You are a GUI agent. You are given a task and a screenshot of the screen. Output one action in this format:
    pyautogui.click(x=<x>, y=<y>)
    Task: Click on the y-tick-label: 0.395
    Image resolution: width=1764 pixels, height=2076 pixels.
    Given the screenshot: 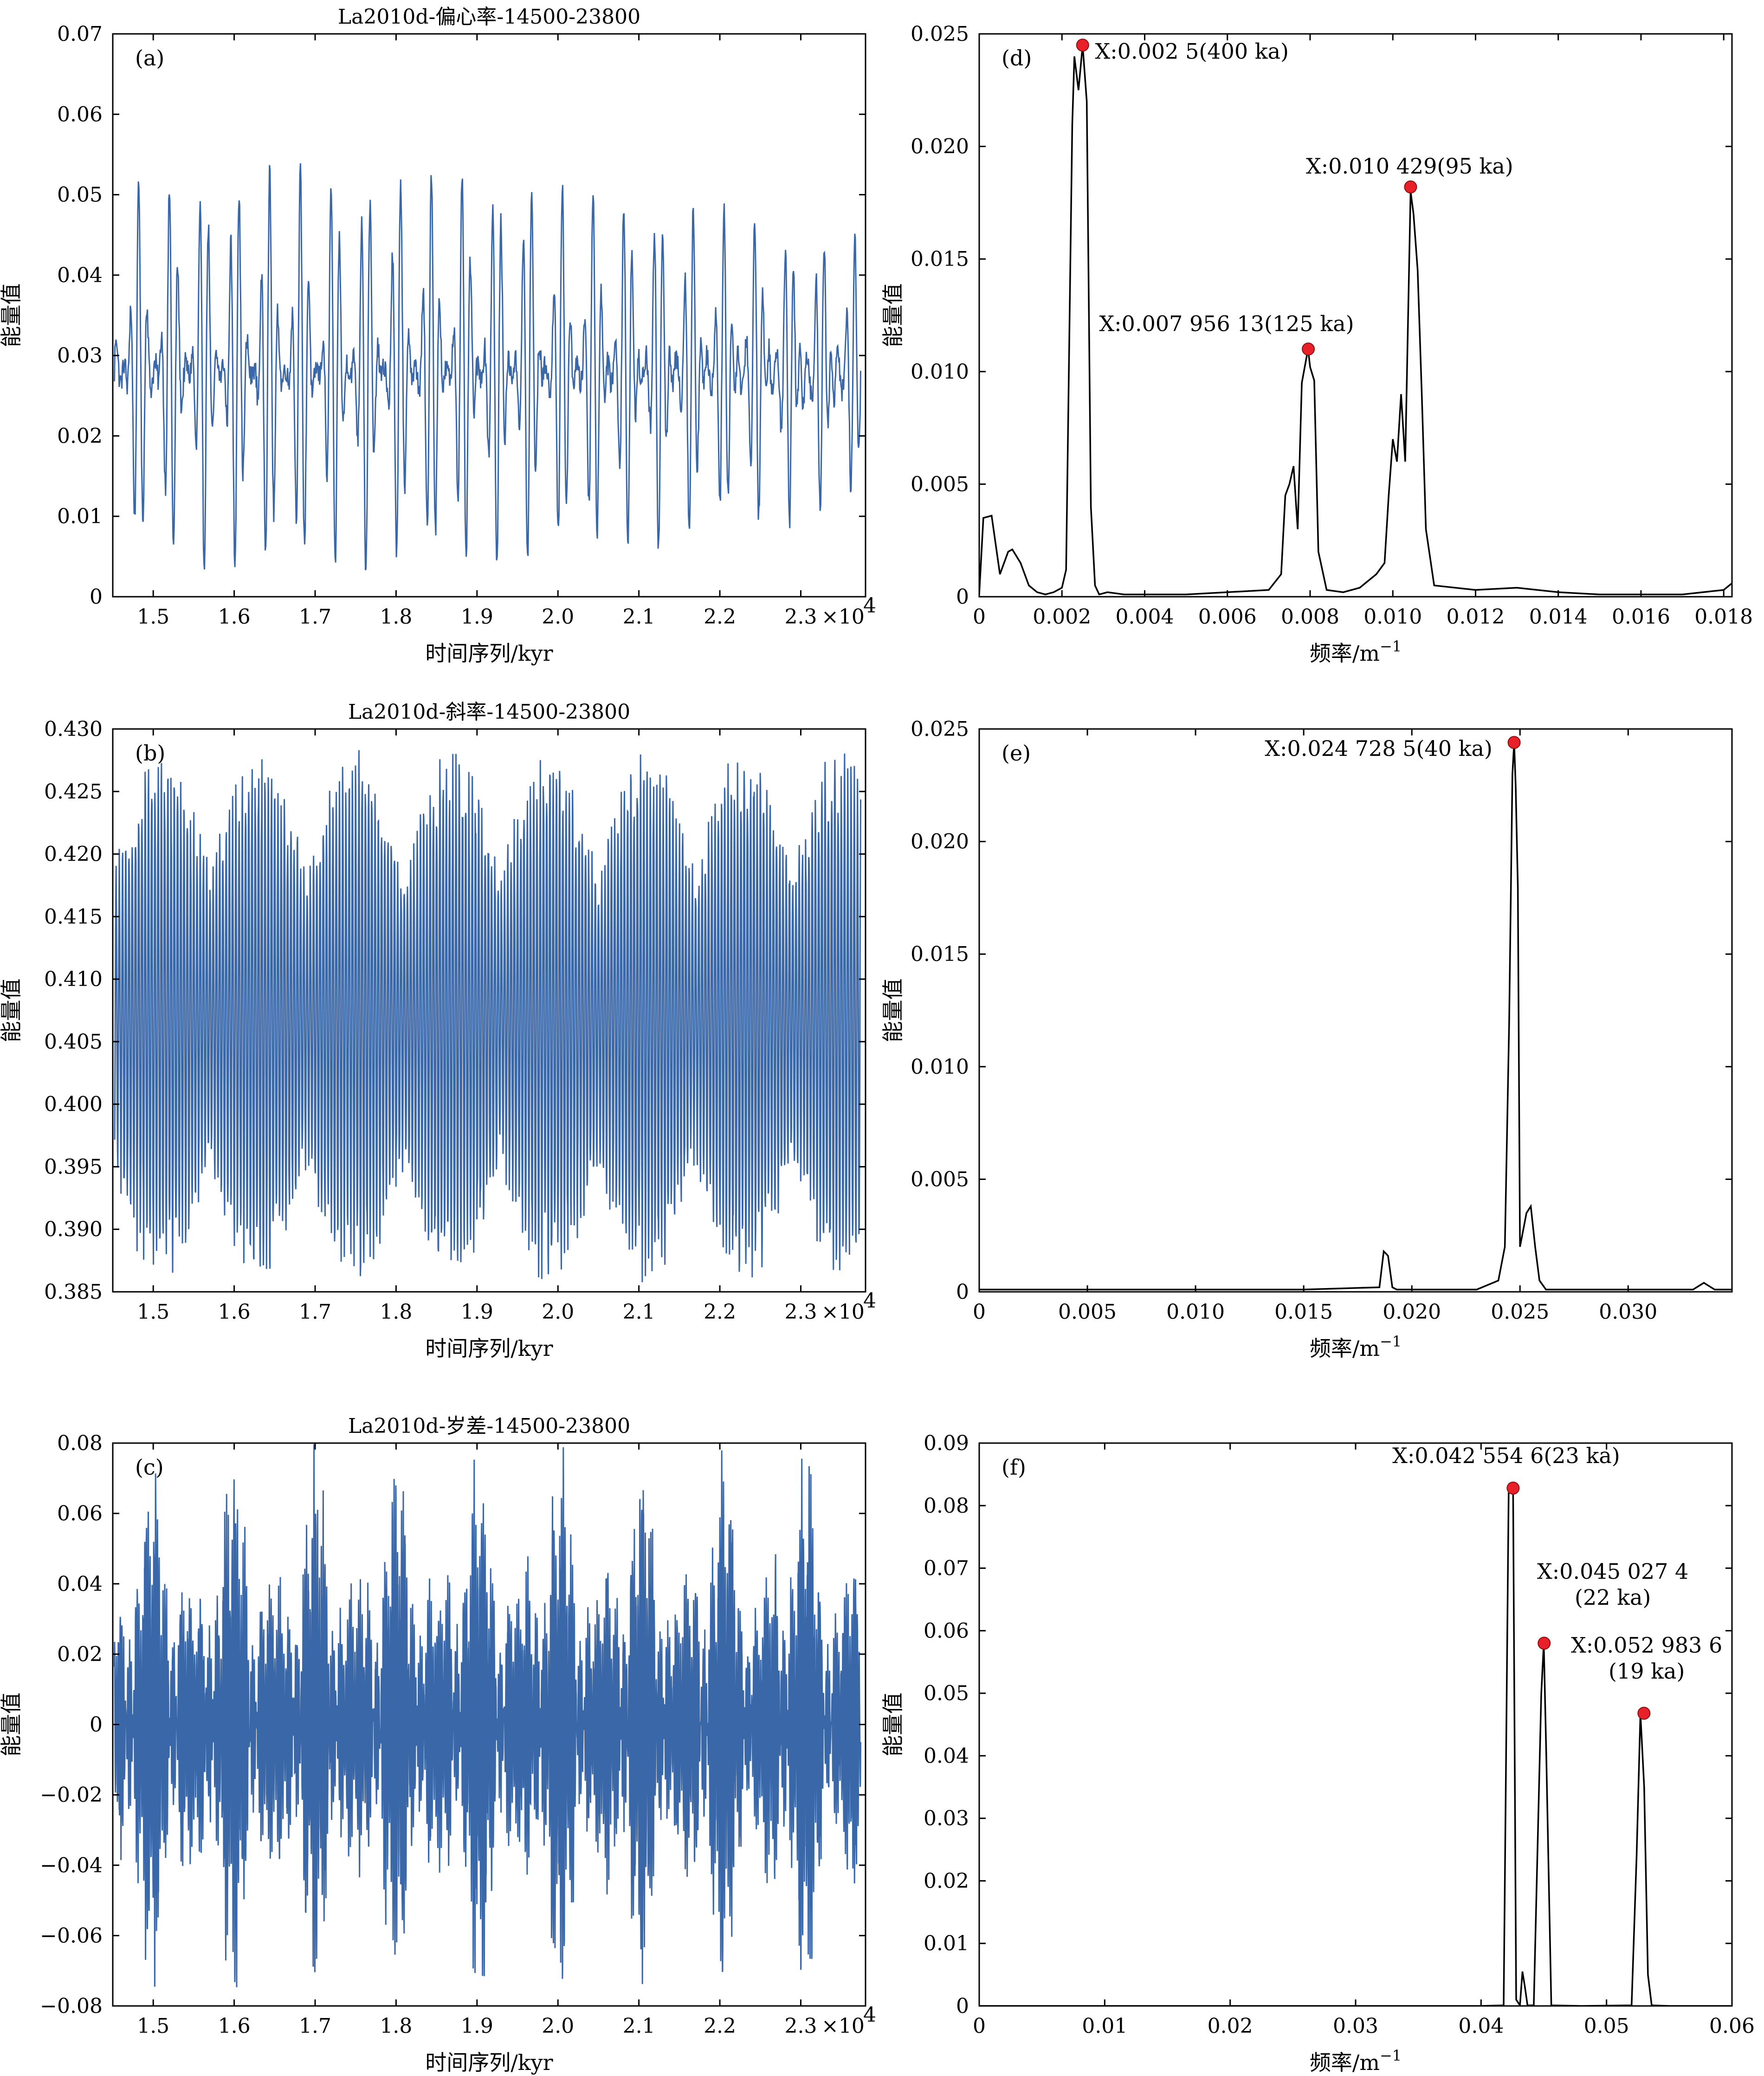 What is the action you would take?
    pyautogui.click(x=73, y=1167)
    